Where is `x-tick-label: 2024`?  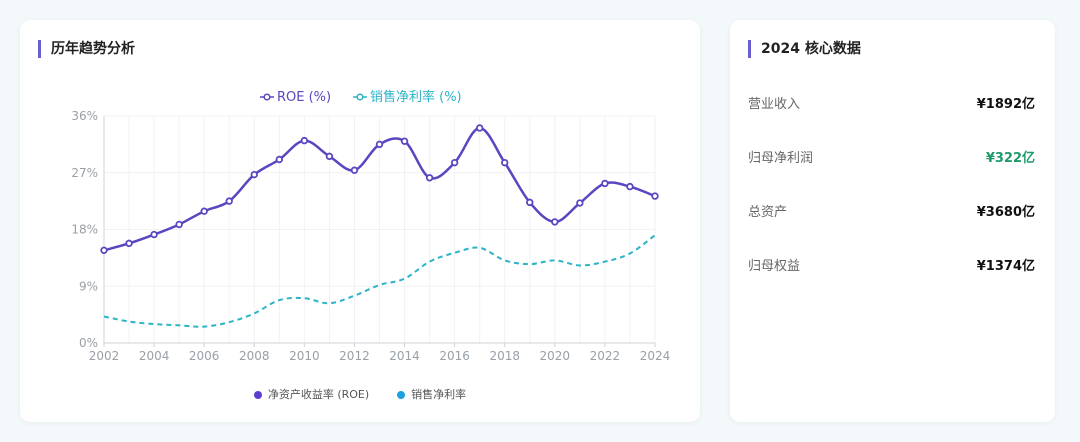
x-tick-label: 2024 is located at coordinates (655, 356).